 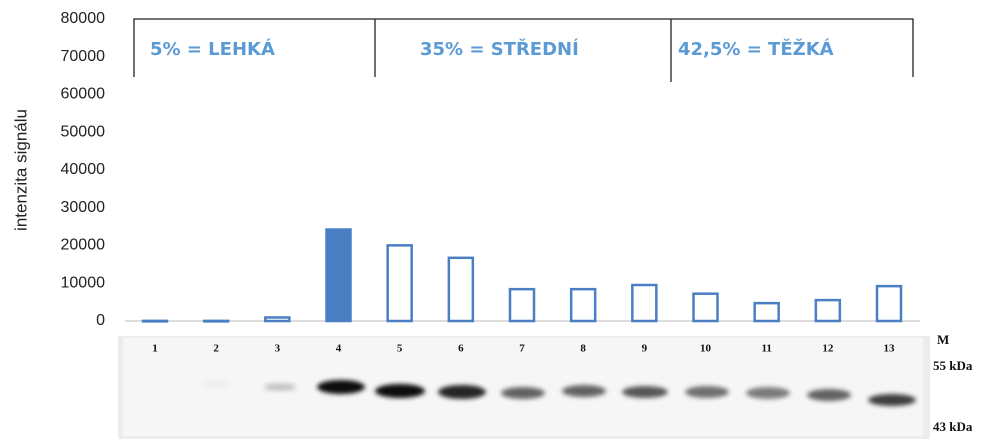 What do you see at coordinates (890, 349) in the screenshot?
I see `lane-label: 13` at bounding box center [890, 349].